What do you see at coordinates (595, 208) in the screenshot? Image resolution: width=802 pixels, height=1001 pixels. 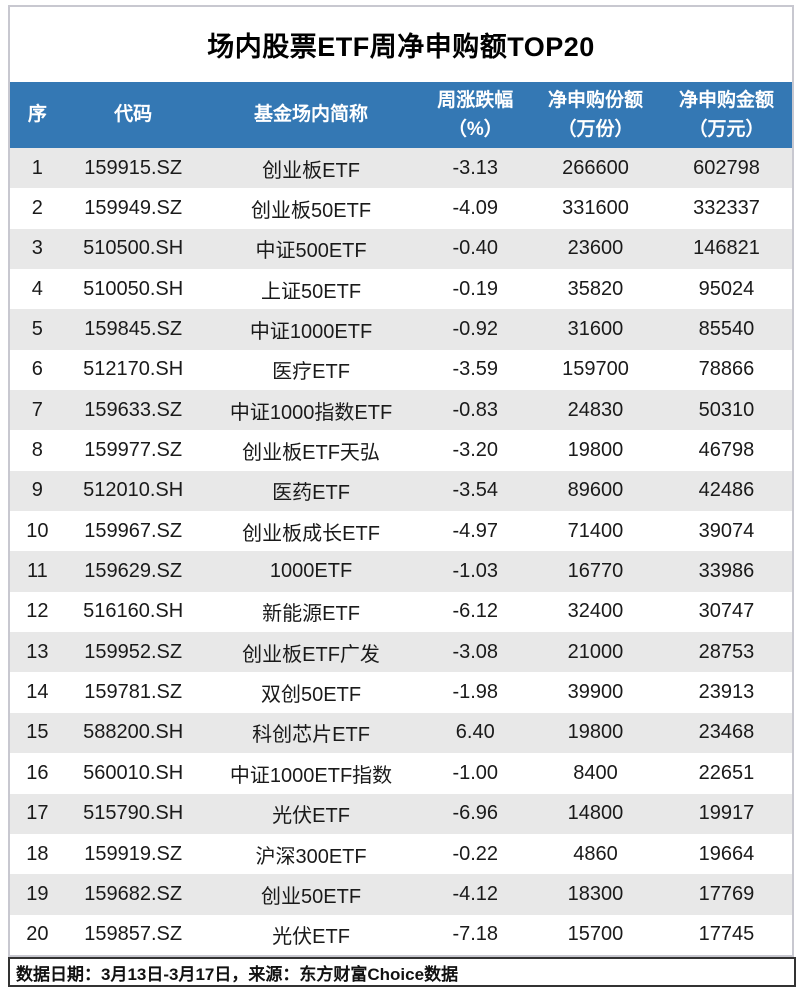 I see `shares-cell: 331600` at bounding box center [595, 208].